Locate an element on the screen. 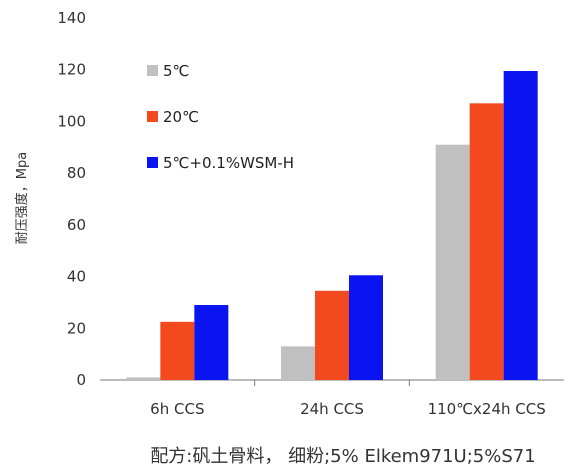 The height and width of the screenshot is (468, 573). y-tick-label: 20 is located at coordinates (76, 328).